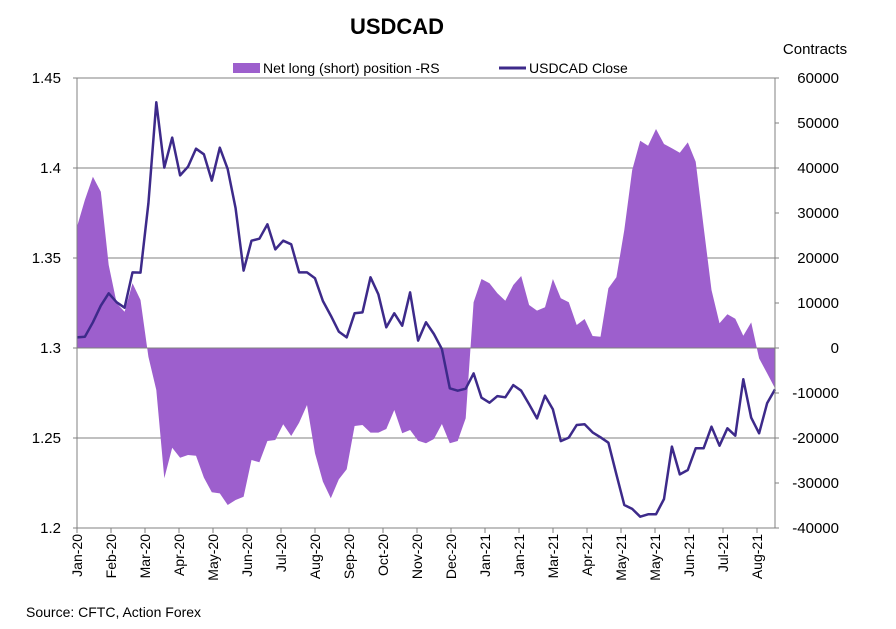 This screenshot has width=896, height=629. I want to click on right-tick-label: 0, so click(835, 348).